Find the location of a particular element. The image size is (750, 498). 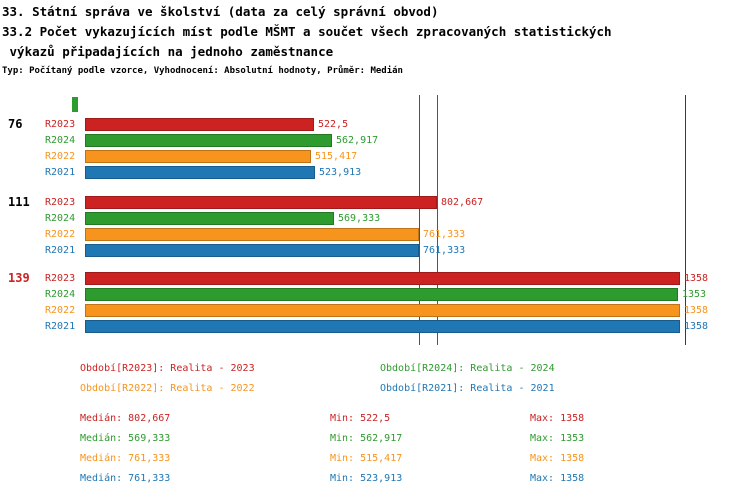

bar-row: R2022 1358 is located at coordinates (376, 310).